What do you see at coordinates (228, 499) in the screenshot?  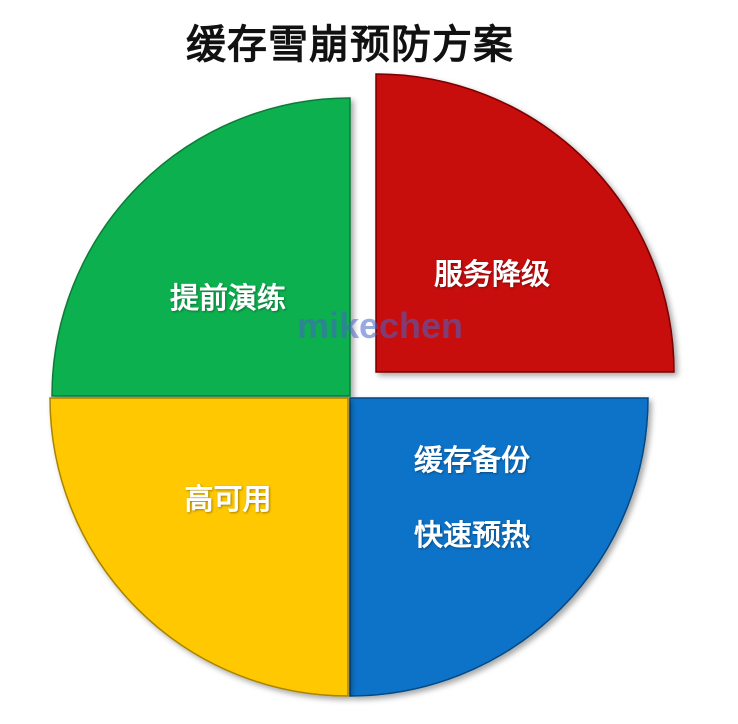 I see `label-high-availability: 高可用` at bounding box center [228, 499].